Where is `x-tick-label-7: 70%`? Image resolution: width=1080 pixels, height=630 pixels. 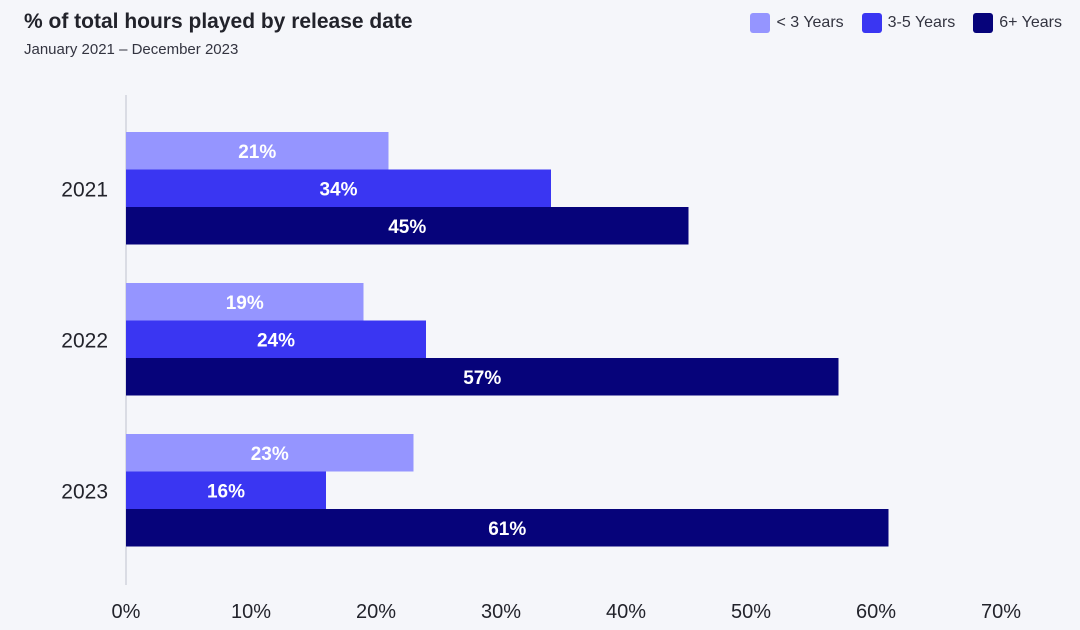 x-tick-label-7: 70% is located at coordinates (1001, 612).